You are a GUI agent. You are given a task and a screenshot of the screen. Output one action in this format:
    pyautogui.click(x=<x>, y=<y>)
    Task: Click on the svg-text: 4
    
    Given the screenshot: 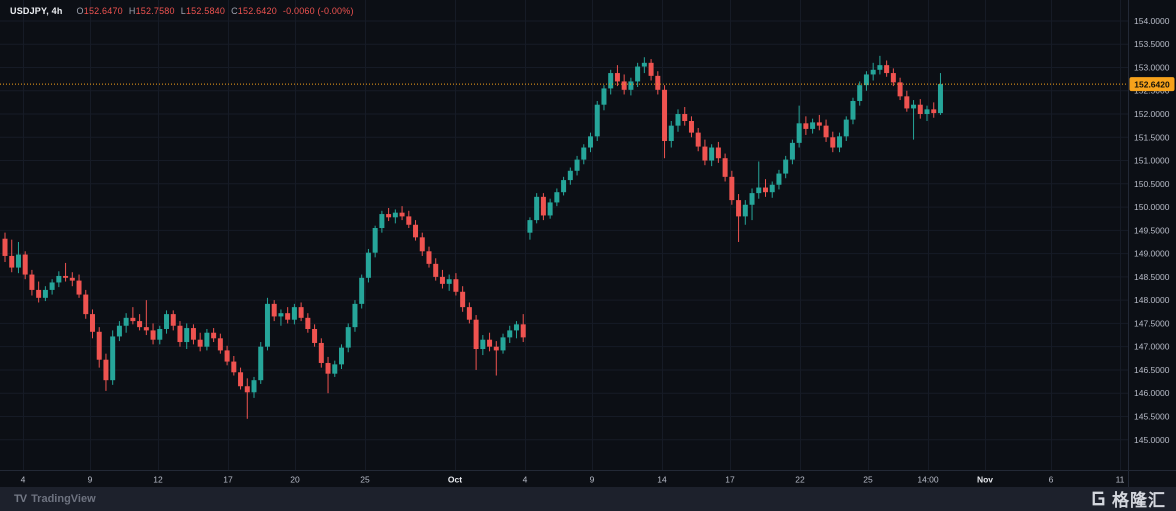 What is the action you would take?
    pyautogui.click(x=525, y=480)
    